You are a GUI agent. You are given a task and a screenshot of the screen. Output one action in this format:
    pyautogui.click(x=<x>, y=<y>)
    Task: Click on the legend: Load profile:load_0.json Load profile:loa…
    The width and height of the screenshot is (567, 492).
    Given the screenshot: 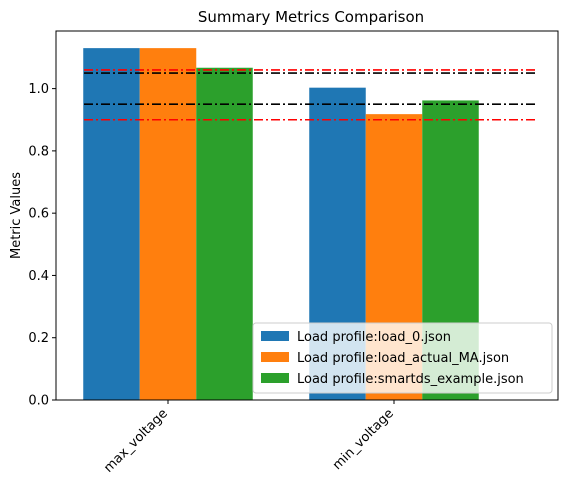 What is the action you would take?
    pyautogui.click(x=402, y=358)
    